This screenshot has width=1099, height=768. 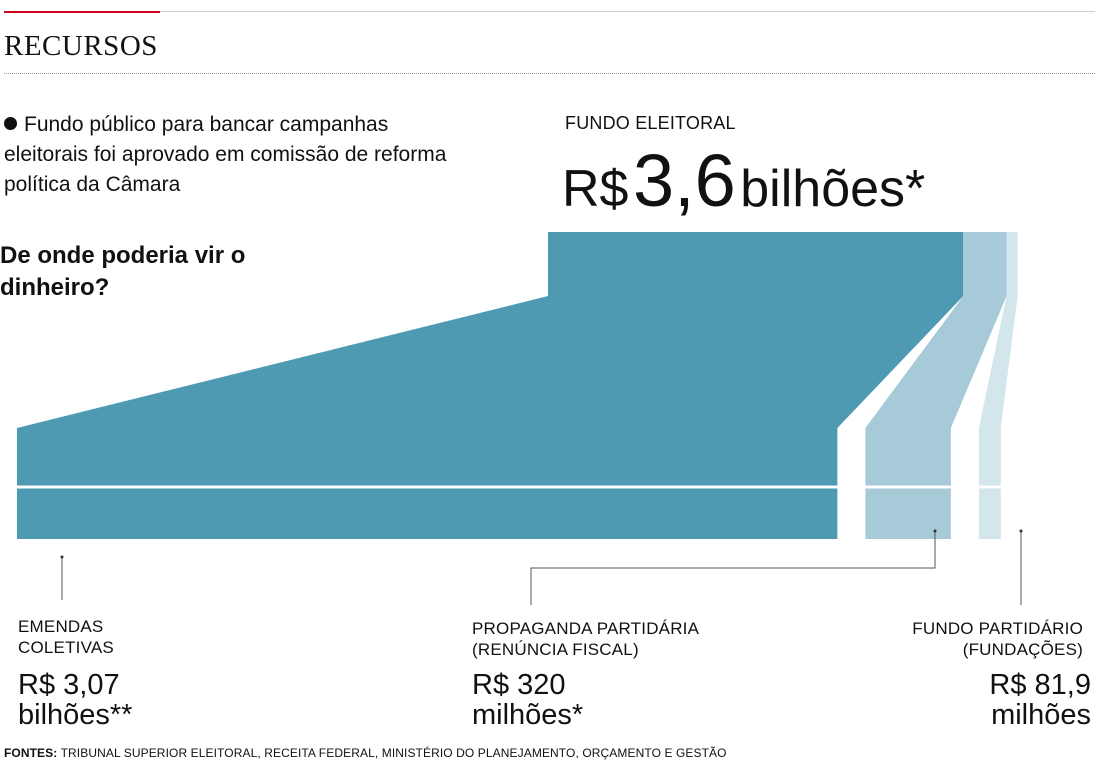 I want to click on source-label-line: (FUNDAÇÕES), so click(x=1022, y=649).